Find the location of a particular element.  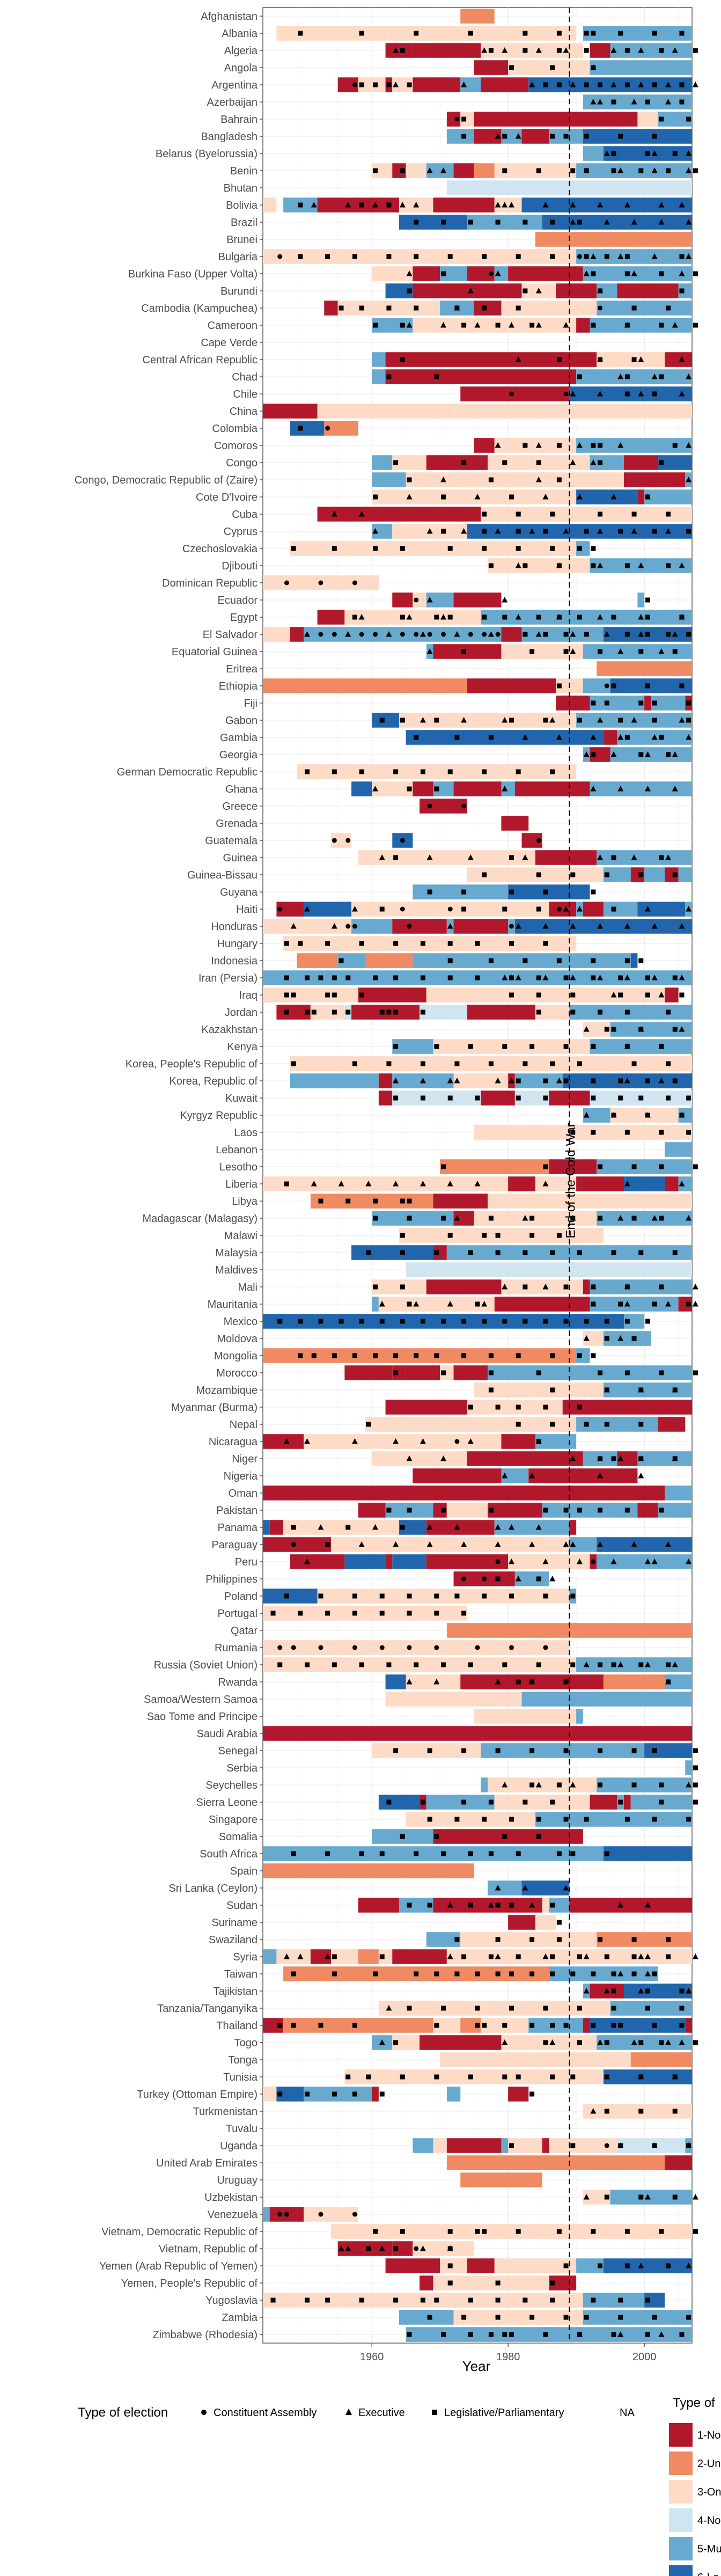

country-label: Rumania is located at coordinates (236, 1648).